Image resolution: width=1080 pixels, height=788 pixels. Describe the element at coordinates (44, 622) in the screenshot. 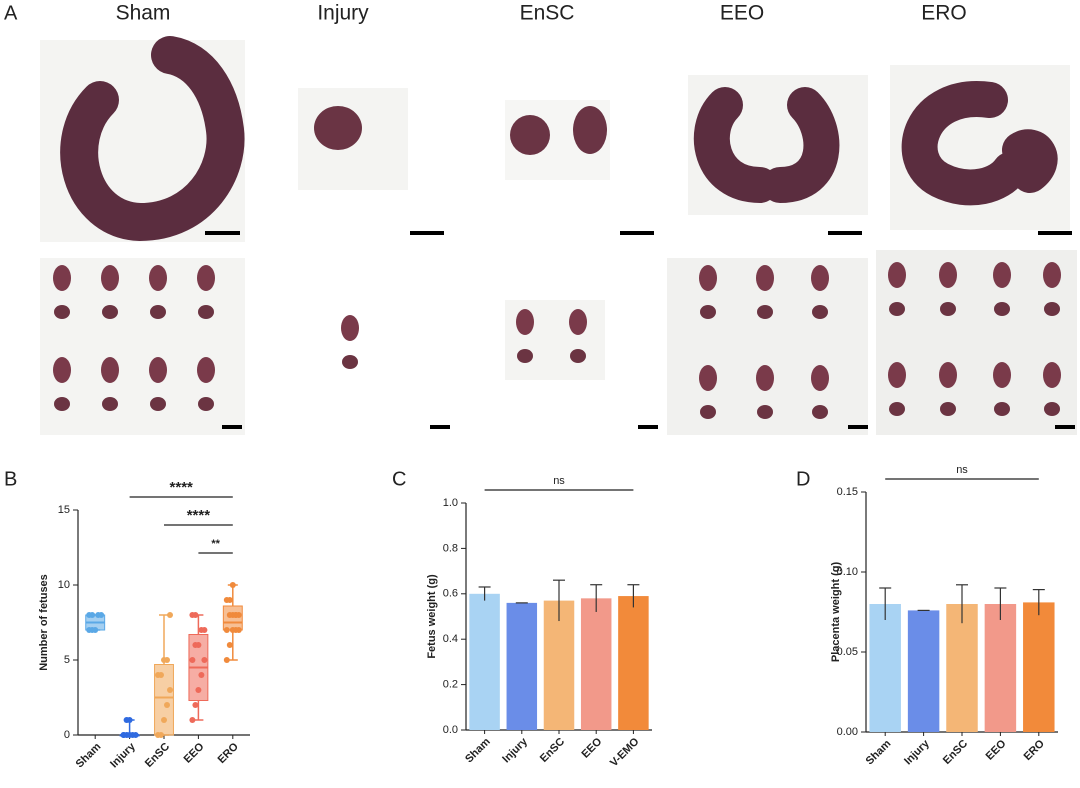

I see `y-axis-title: Number of fetuses` at that location.